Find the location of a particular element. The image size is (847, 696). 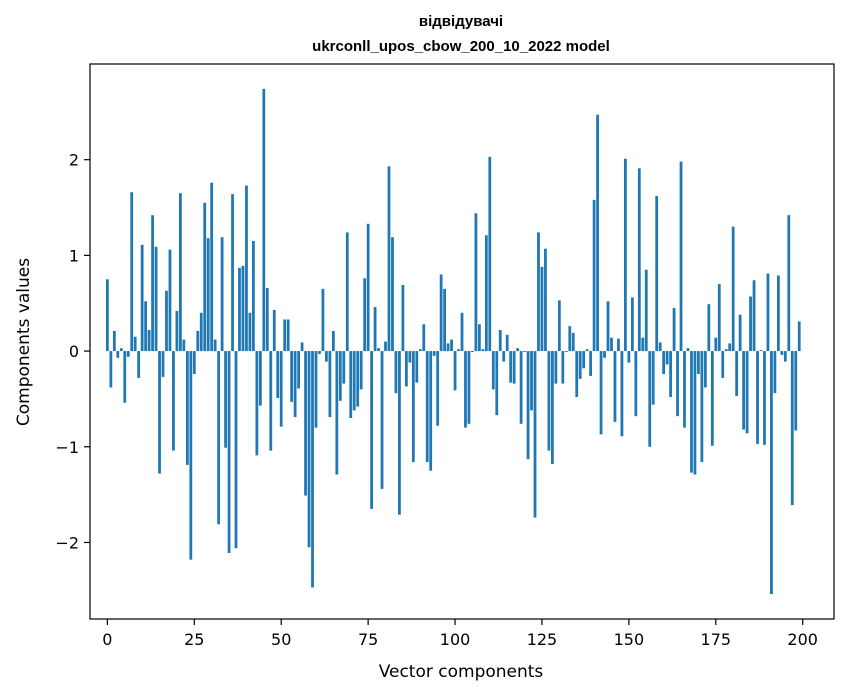

x-tick-label: 0 is located at coordinates (107, 639).